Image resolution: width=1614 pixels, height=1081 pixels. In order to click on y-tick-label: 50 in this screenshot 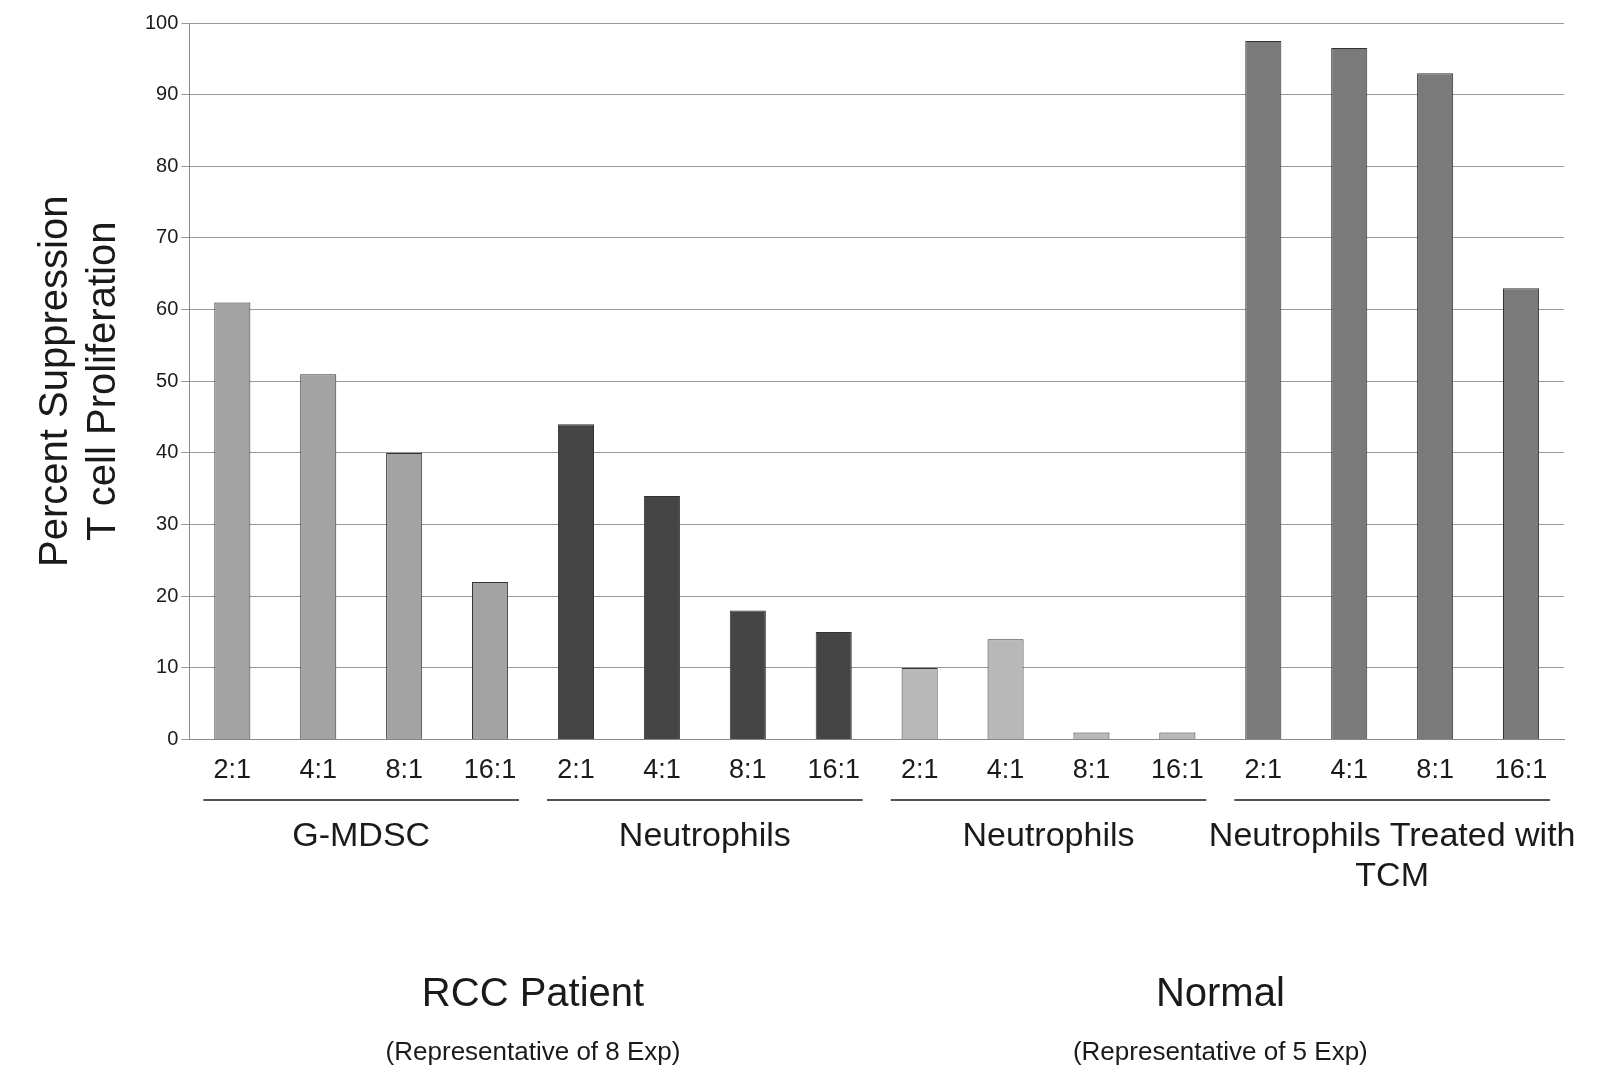, I will do `click(167, 379)`.